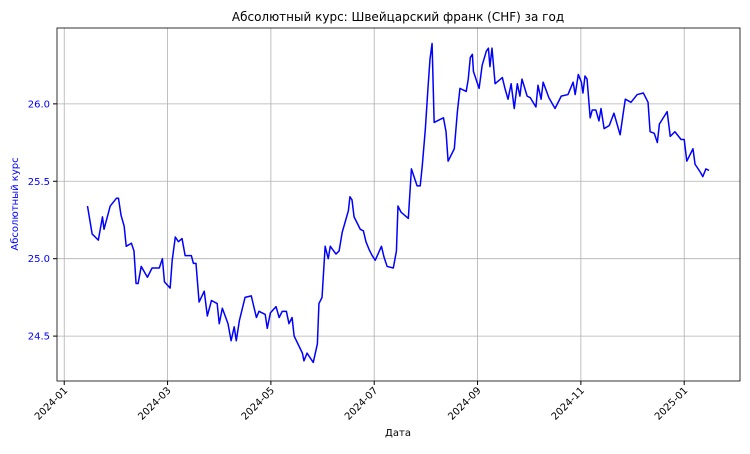  Describe the element at coordinates (39, 259) in the screenshot. I see `y-tick-label: 25.0` at that location.